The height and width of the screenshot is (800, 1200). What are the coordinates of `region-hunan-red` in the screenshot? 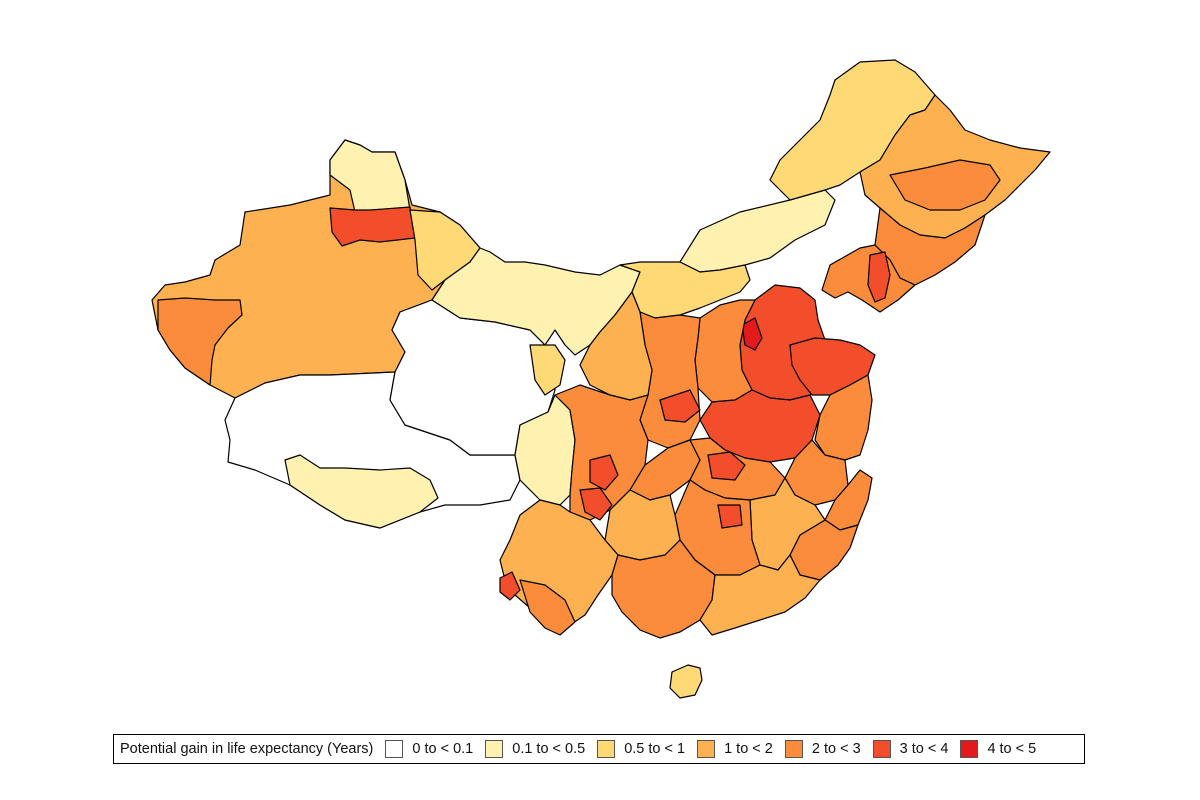 It's located at (730, 516).